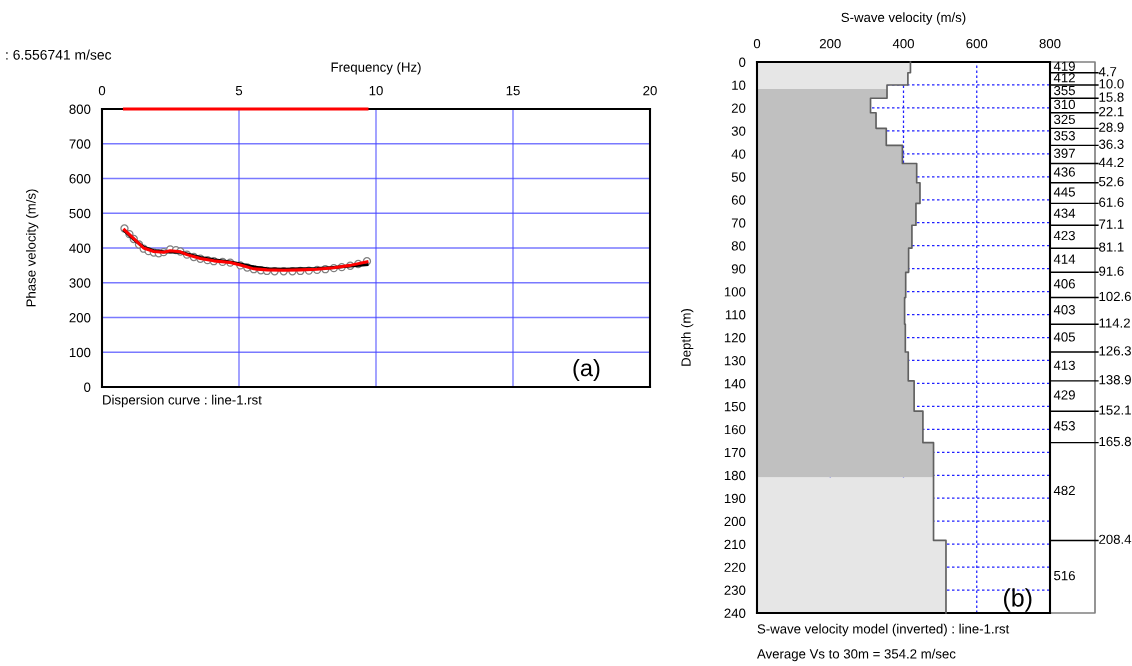 The image size is (1132, 666). What do you see at coordinates (1115, 351) in the screenshot?
I see `ref-line-label: 126.3` at bounding box center [1115, 351].